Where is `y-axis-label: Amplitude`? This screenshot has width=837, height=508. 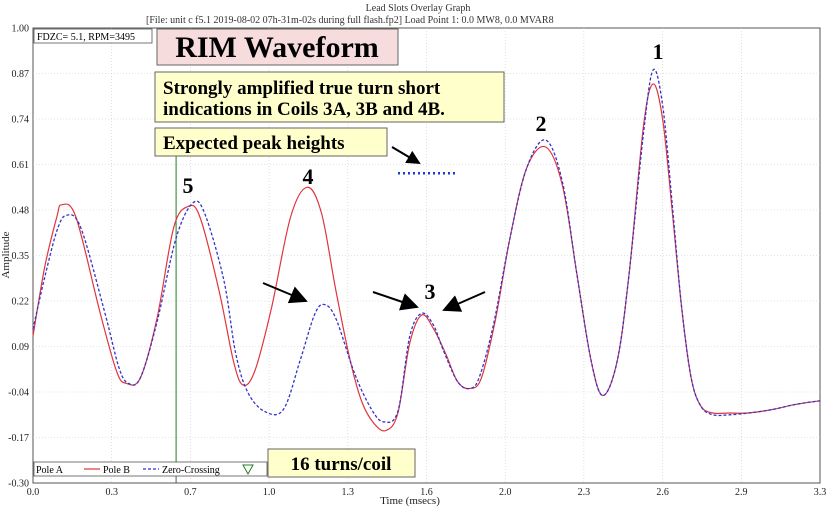 y-axis-label: Amplitude is located at coordinates (6, 254).